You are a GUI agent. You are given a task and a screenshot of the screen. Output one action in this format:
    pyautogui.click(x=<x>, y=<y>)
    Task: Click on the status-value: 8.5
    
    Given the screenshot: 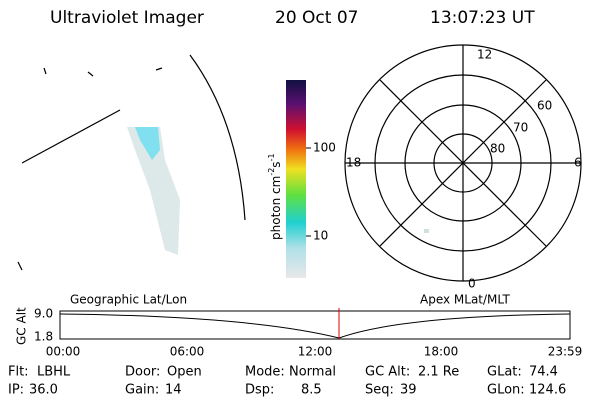 What is the action you would take?
    pyautogui.click(x=311, y=390)
    